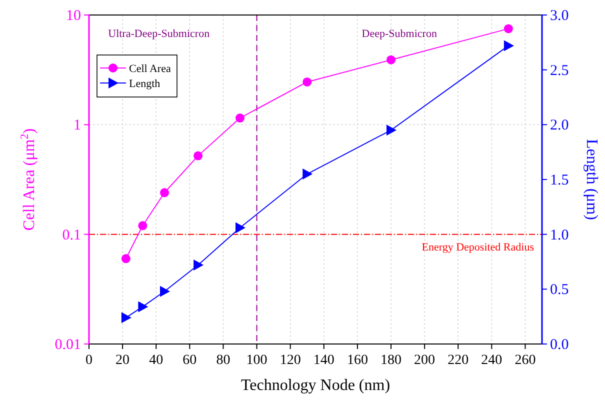 Image resolution: width=605 pixels, height=404 pixels. I want to click on x-tick-label: 80, so click(223, 360).